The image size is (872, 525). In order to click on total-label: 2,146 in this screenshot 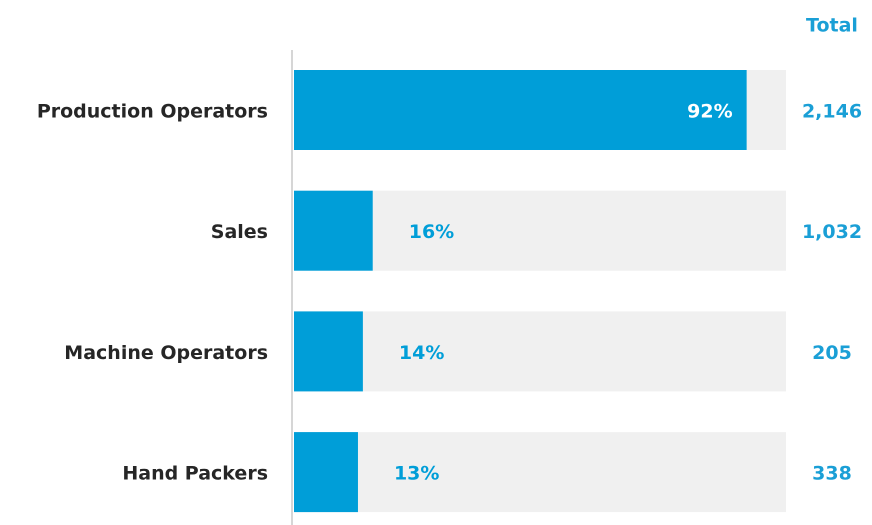, I will do `click(832, 112)`.